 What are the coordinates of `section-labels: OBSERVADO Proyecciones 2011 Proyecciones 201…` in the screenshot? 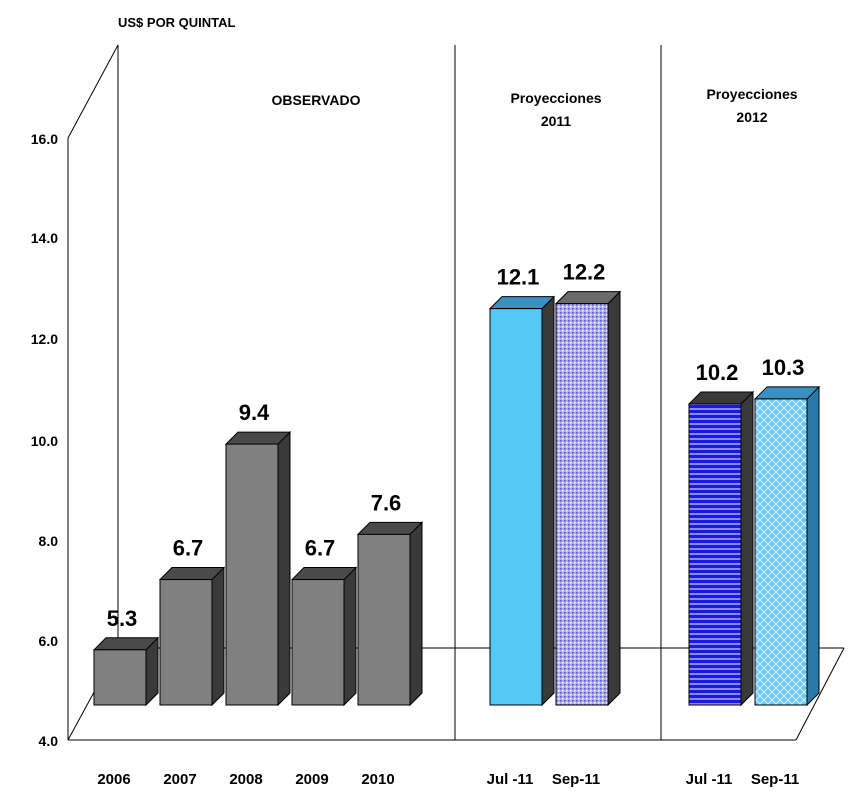 It's located at (535, 107).